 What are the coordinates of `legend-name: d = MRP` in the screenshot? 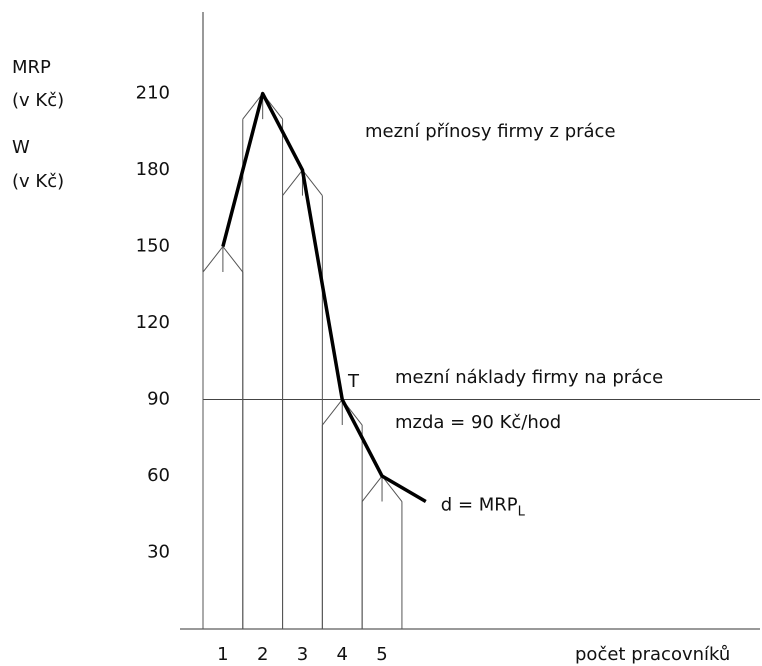 It's located at (479, 505).